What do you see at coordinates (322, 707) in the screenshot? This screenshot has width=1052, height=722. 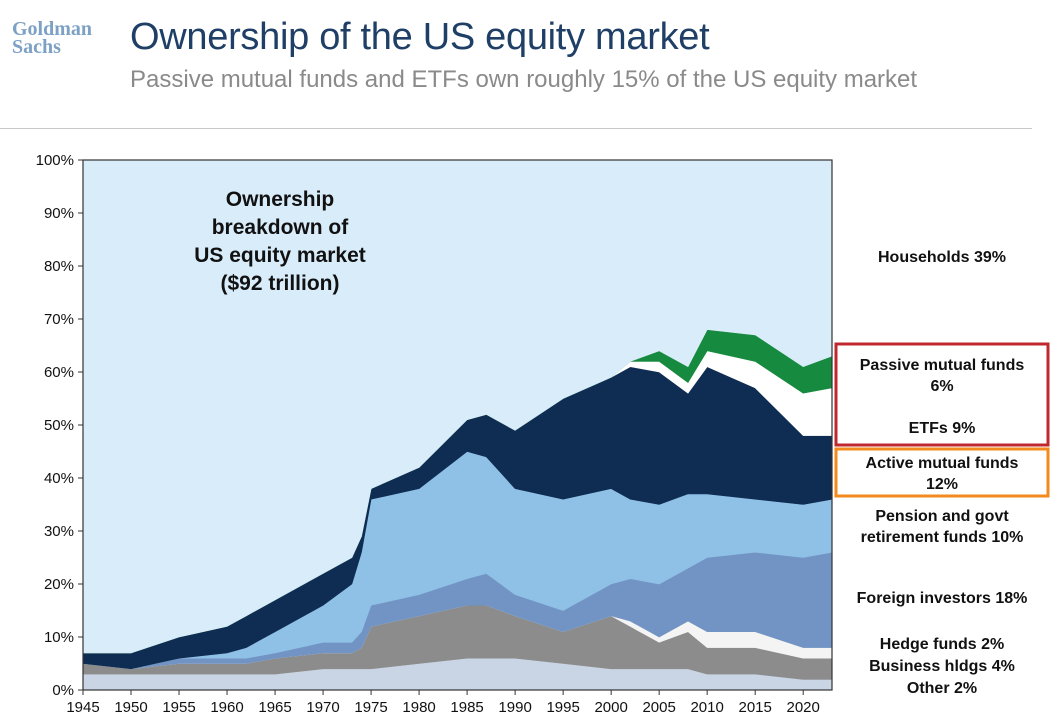 I see `x-tick-label: 1970` at bounding box center [322, 707].